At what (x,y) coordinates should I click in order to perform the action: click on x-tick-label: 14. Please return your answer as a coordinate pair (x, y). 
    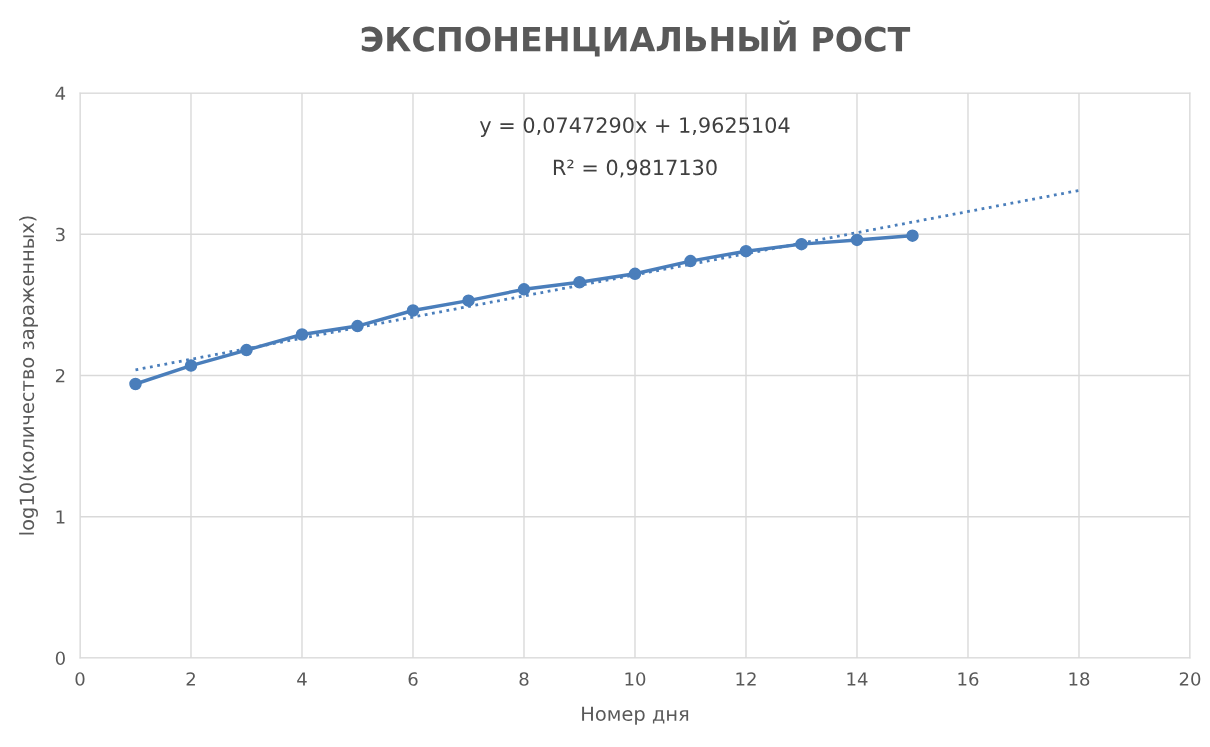
    Looking at the image, I should click on (857, 679).